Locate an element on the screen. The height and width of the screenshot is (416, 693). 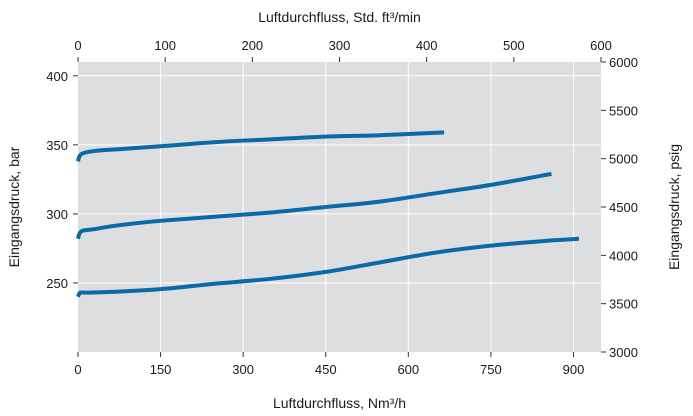
x-tick-label: 750 is located at coordinates (491, 369).